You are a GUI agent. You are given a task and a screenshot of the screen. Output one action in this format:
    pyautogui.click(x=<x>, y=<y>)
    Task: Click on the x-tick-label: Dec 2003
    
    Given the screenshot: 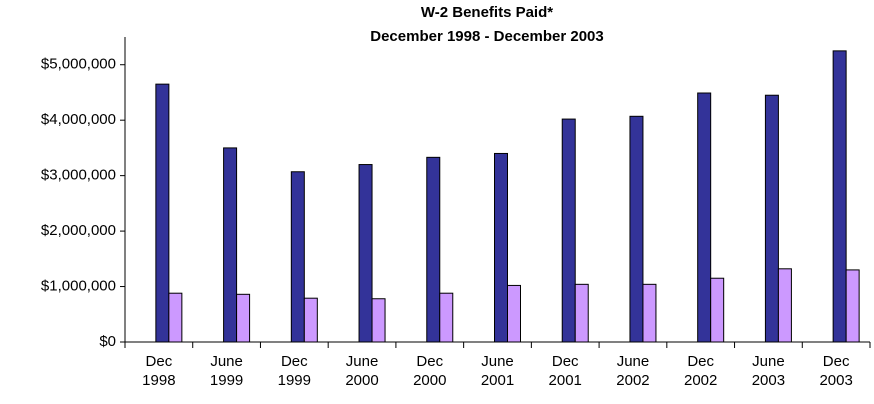 What is the action you would take?
    pyautogui.click(x=836, y=371)
    